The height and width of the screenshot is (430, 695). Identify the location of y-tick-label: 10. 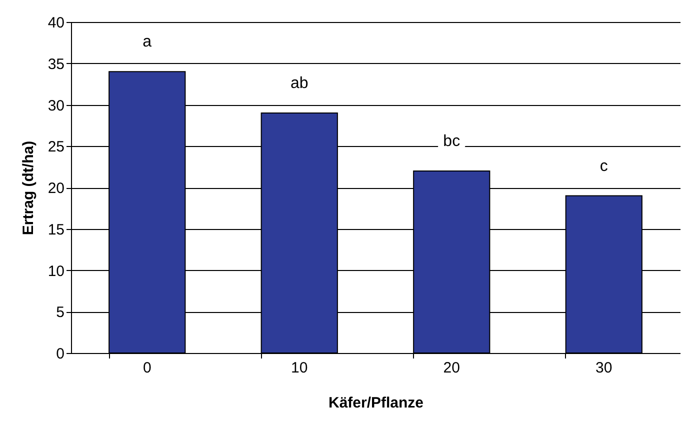
(56, 271).